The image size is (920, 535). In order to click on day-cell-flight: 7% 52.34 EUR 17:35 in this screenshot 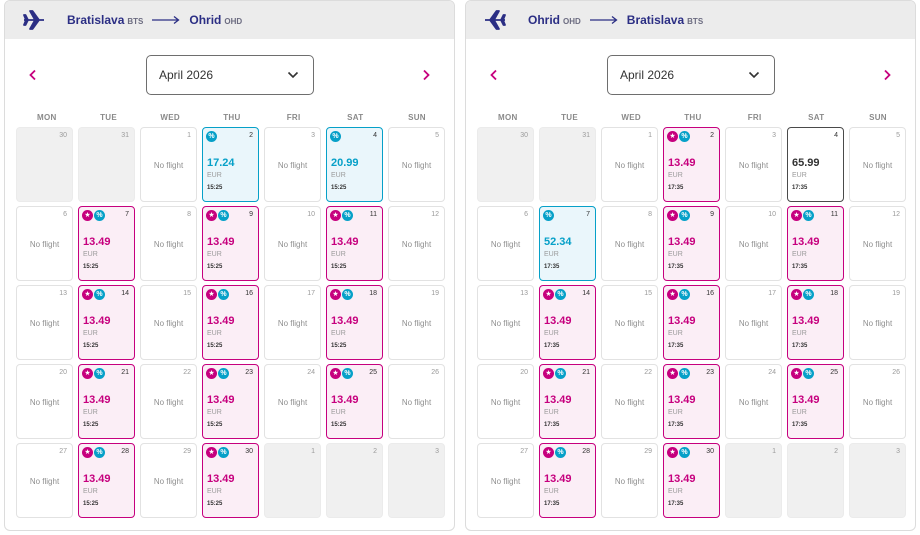, I will do `click(567, 243)`.